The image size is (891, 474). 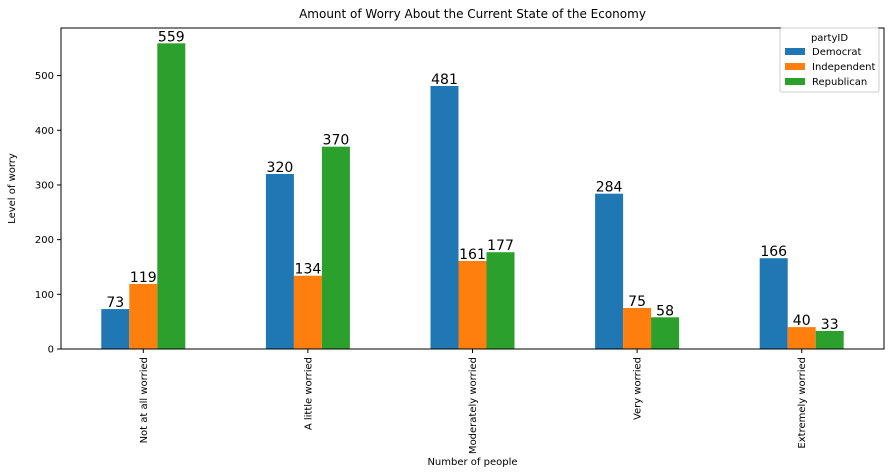 What do you see at coordinates (638, 388) in the screenshot?
I see `x-tick-label: Very worried` at bounding box center [638, 388].